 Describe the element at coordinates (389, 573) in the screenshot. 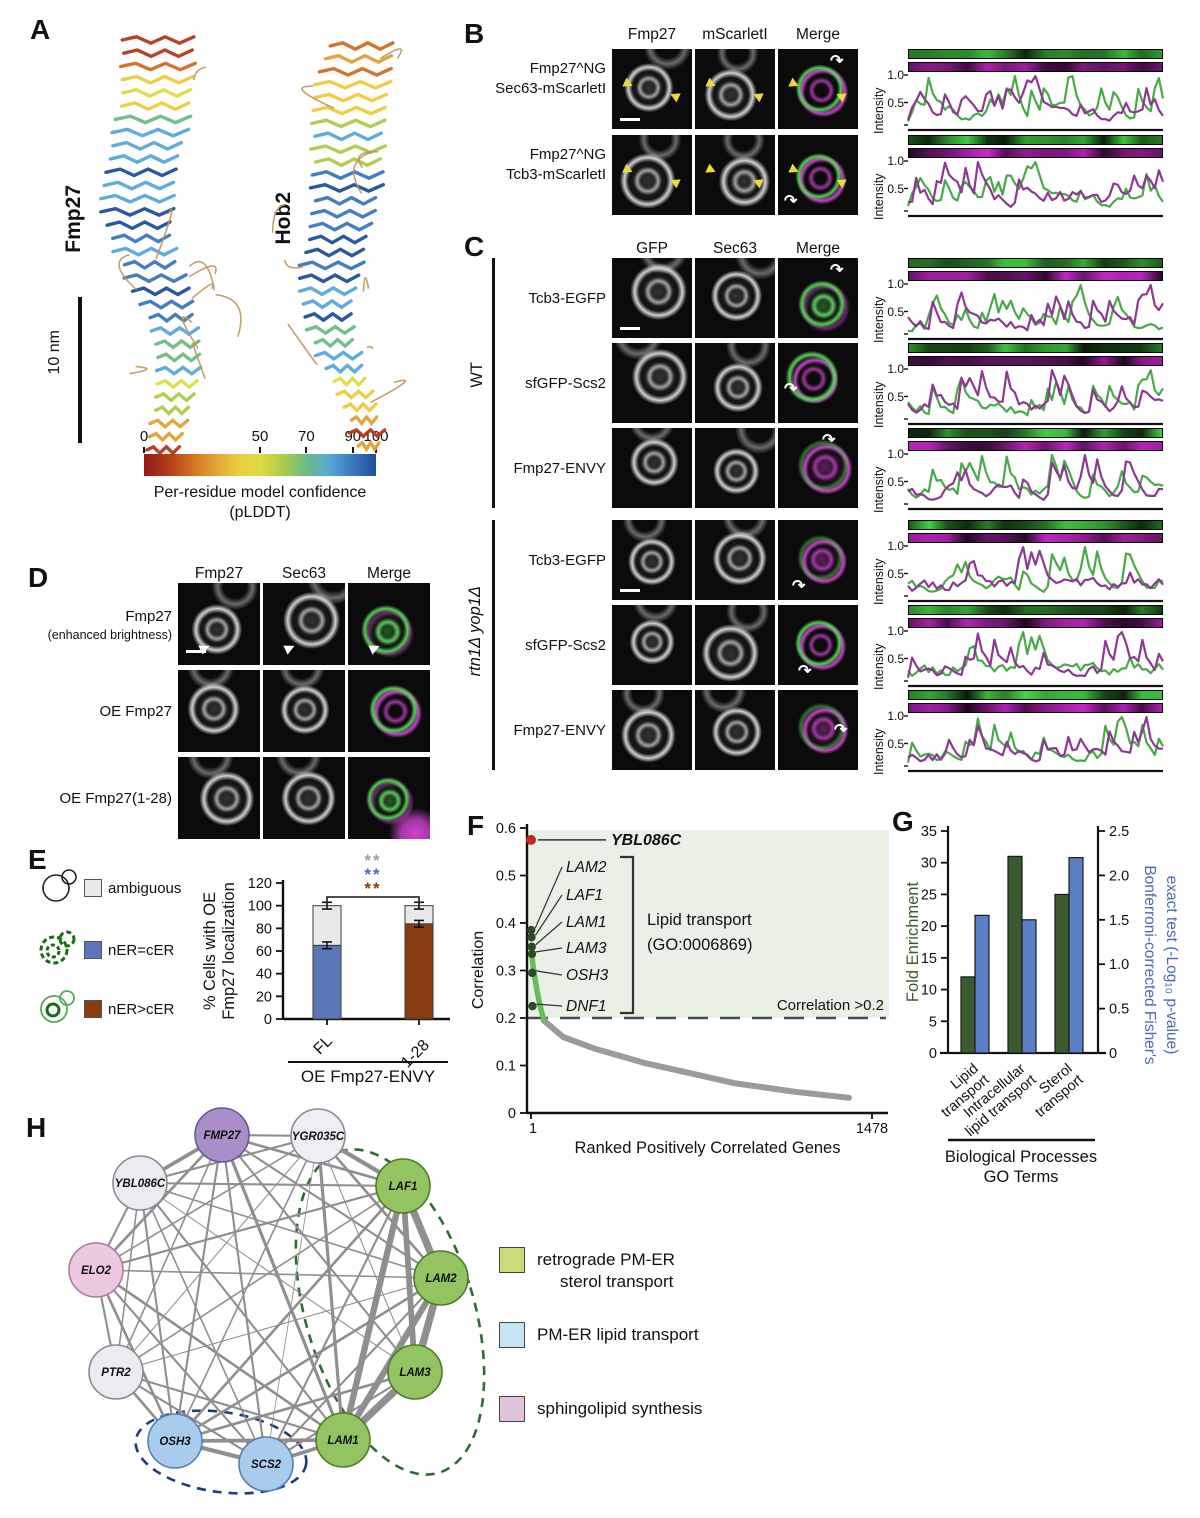

I see `column-header-merge-d: Merge` at that location.